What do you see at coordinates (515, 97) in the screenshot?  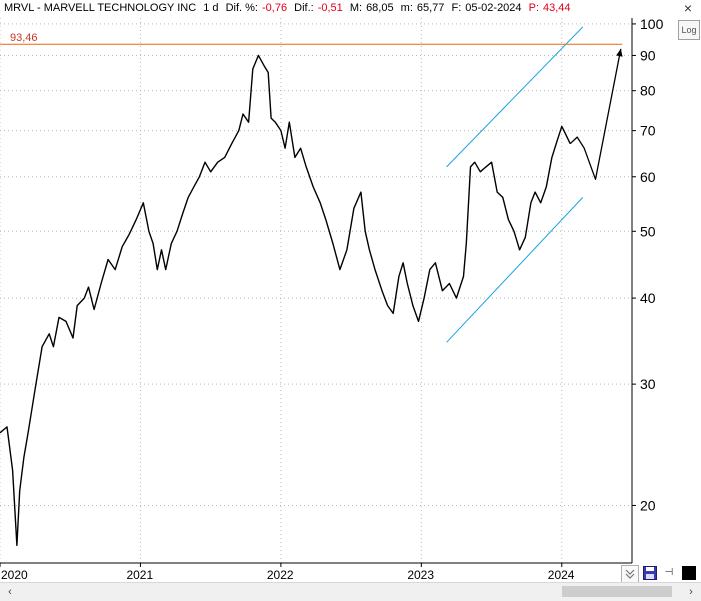 I see `channel-upper-line` at bounding box center [515, 97].